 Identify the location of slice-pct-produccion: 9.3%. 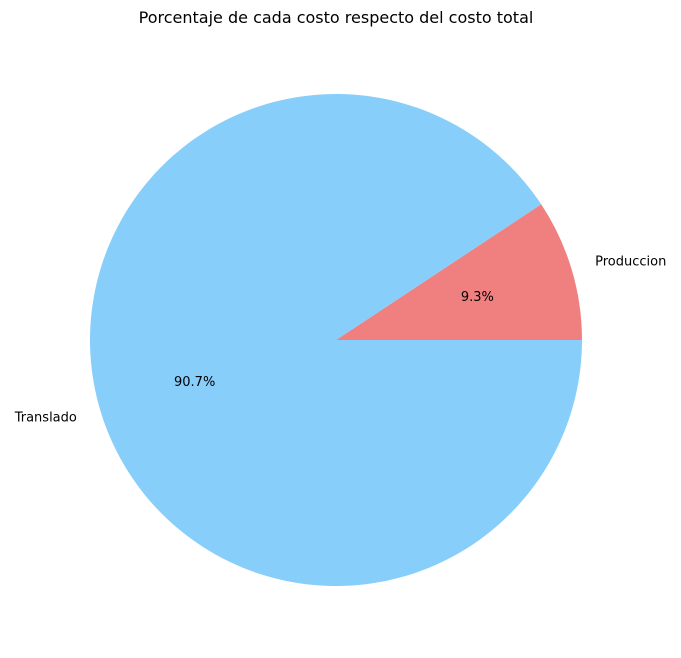
(477, 297).